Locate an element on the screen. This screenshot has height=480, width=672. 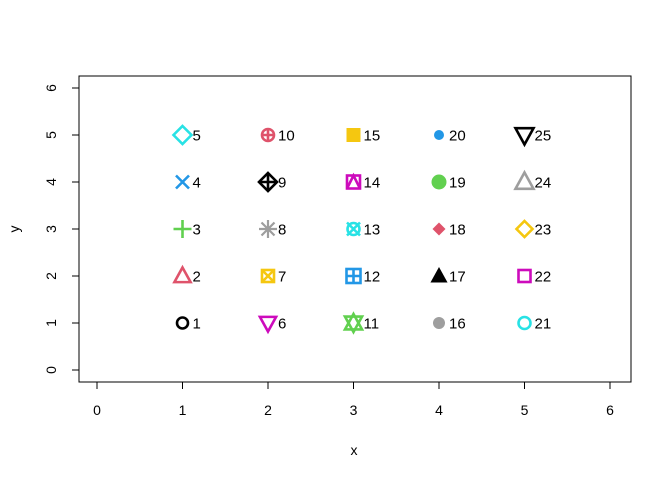
point-label: 25 is located at coordinates (543, 136).